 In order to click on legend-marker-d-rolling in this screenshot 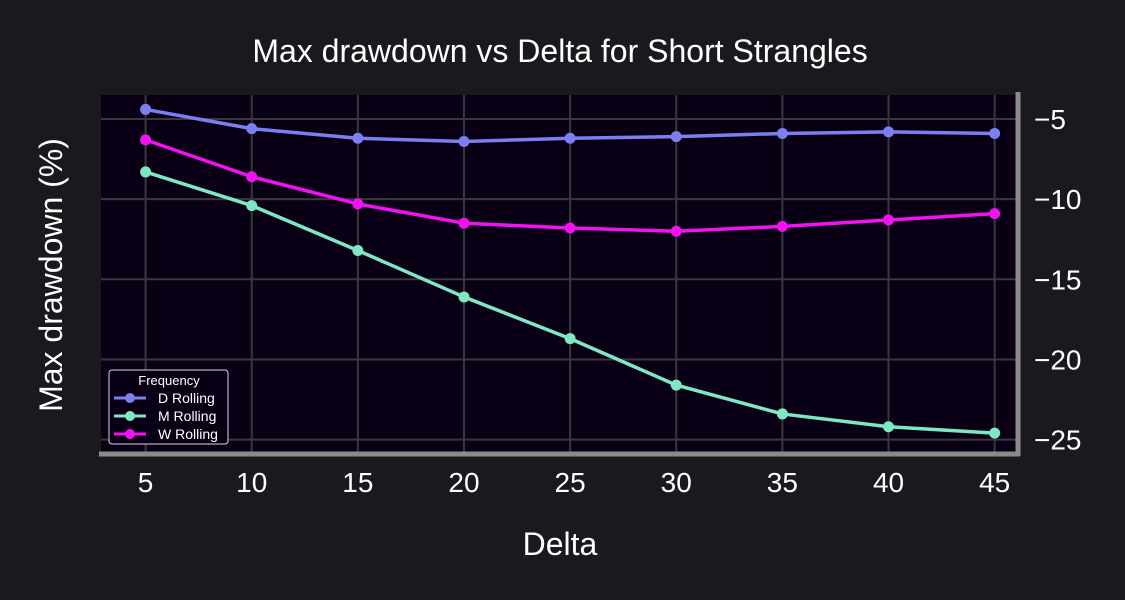, I will do `click(130, 398)`.